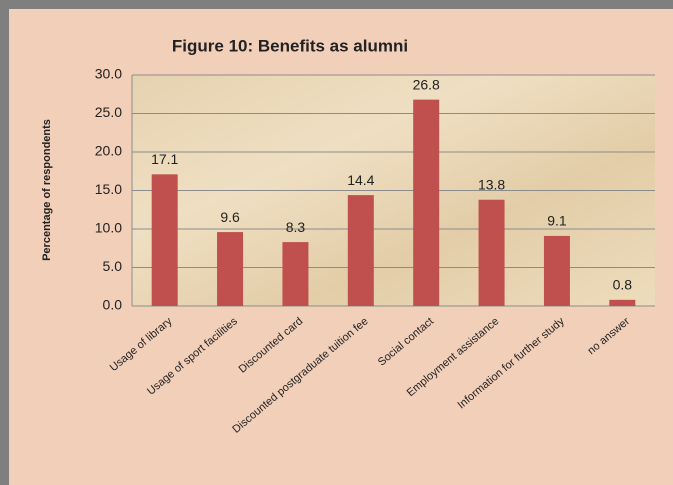  What do you see at coordinates (113, 266) in the screenshot?
I see `y-tick-label: 5.0` at bounding box center [113, 266].